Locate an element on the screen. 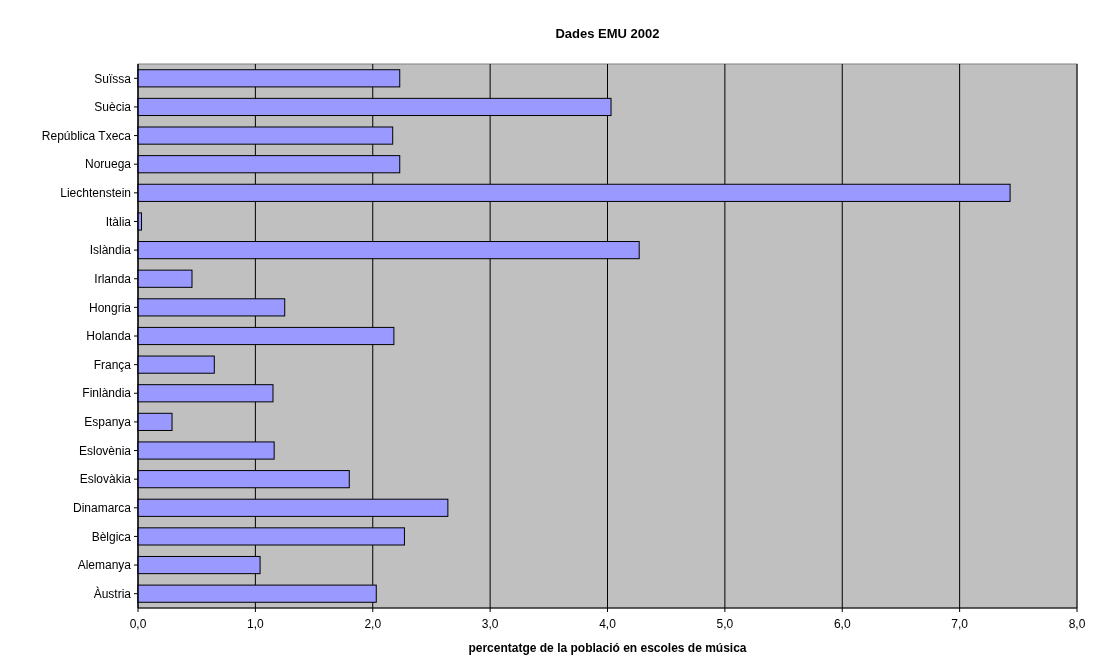  y-tick-label: Espanya is located at coordinates (108, 422).